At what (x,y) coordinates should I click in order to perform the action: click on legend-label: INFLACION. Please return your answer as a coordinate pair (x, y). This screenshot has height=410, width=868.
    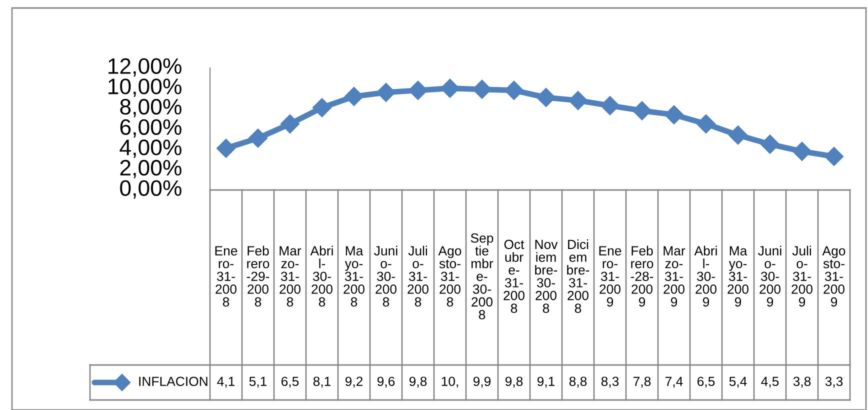
    Looking at the image, I should click on (173, 381).